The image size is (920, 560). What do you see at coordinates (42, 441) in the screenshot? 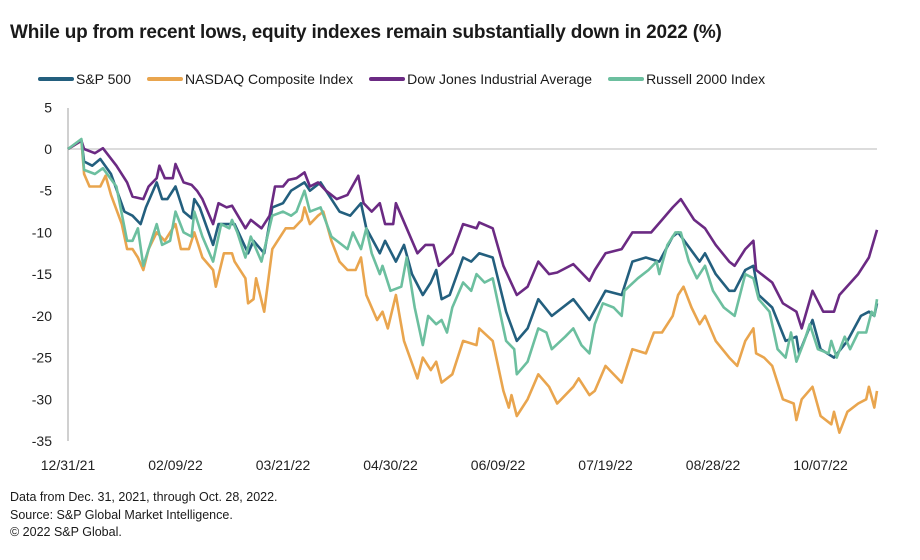
I see `y-tick-label: -35` at bounding box center [42, 441].